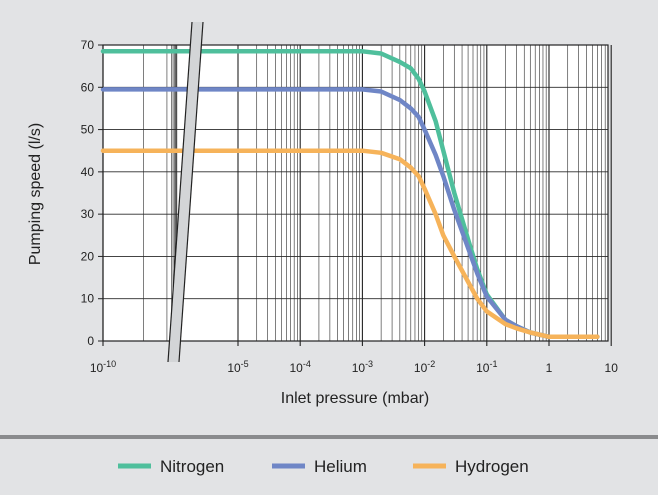  Describe the element at coordinates (237, 367) in the screenshot. I see `x-tick-label: 10⁻⁵` at that location.